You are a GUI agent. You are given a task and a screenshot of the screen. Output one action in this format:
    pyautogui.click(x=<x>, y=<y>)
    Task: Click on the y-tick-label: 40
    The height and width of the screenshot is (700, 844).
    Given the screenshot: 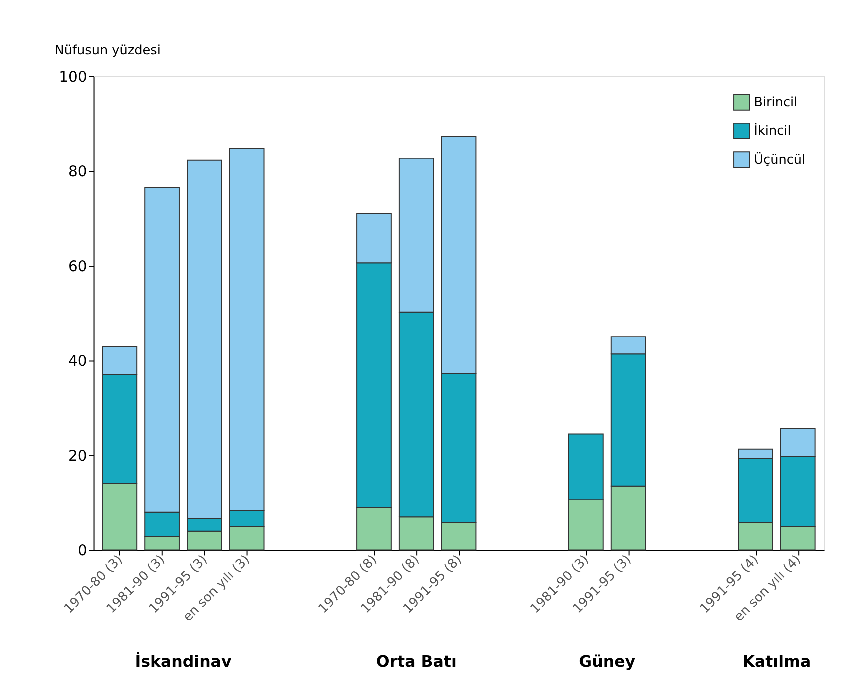 What is the action you would take?
    pyautogui.click(x=78, y=361)
    